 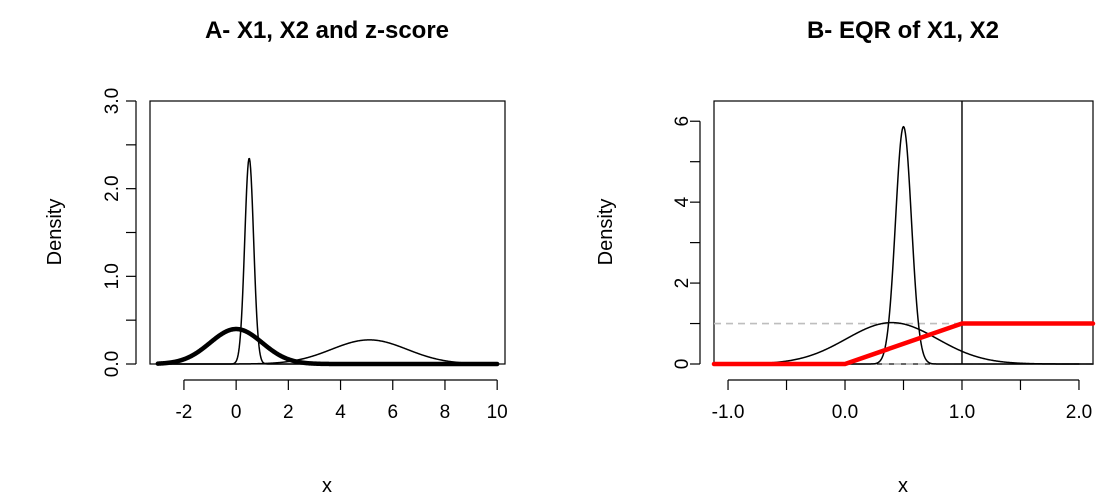 I want to click on panel-a-y-axis: 0.0 1.0 2.0 3.0, so click(x=119, y=232).